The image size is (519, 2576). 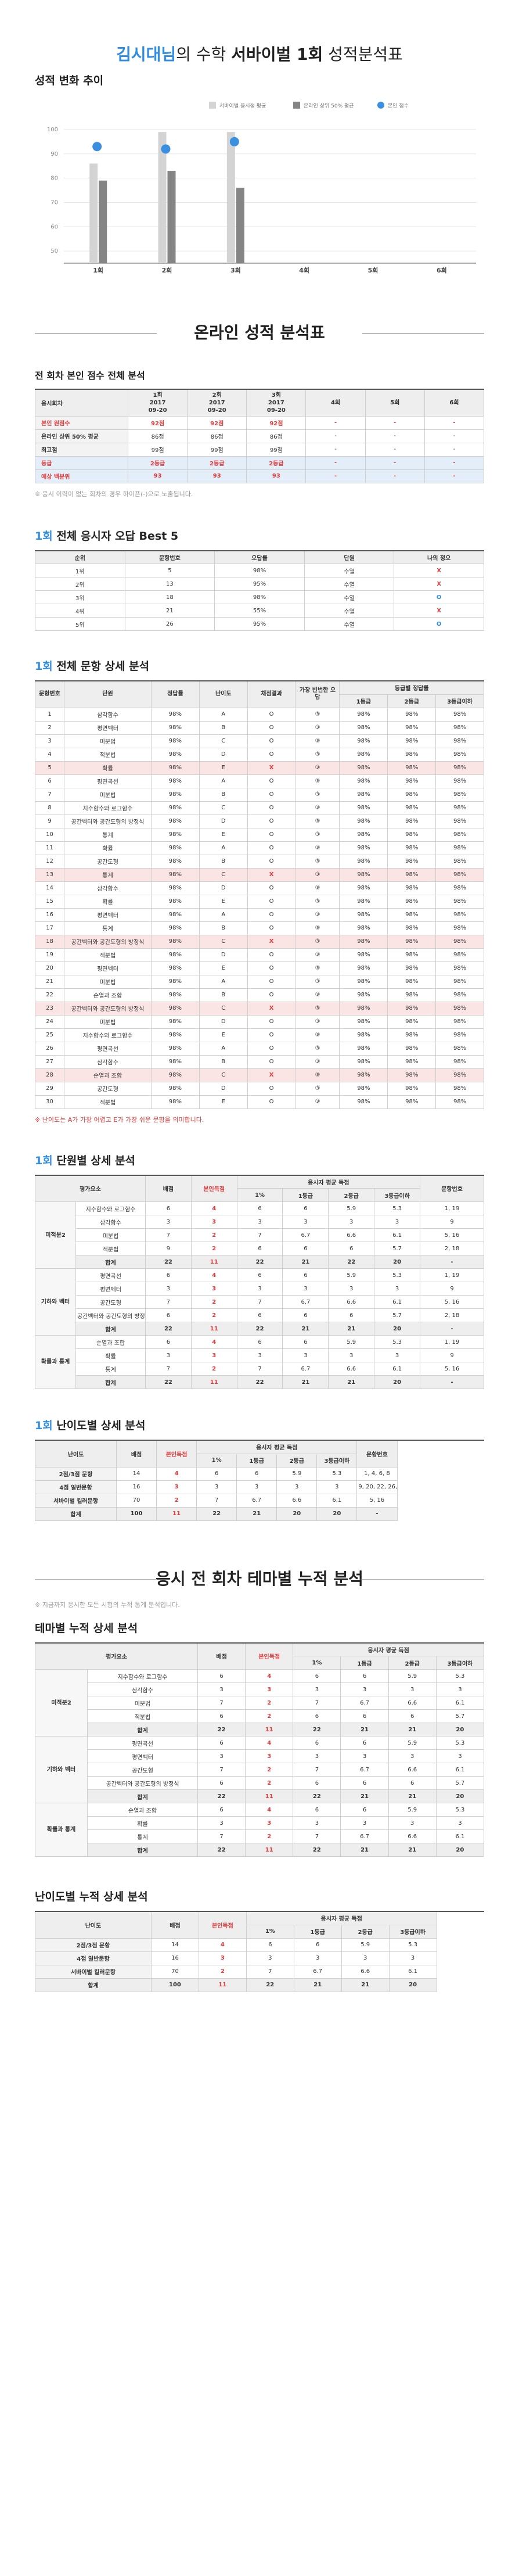 What do you see at coordinates (259, 624) in the screenshot?
I see `best5-cell: 95%` at bounding box center [259, 624].